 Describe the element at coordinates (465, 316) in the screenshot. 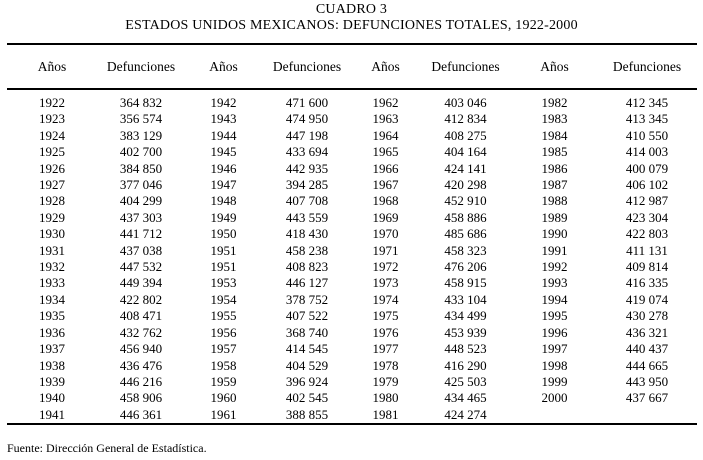

I see `defunciones-cell: 434 499` at that location.